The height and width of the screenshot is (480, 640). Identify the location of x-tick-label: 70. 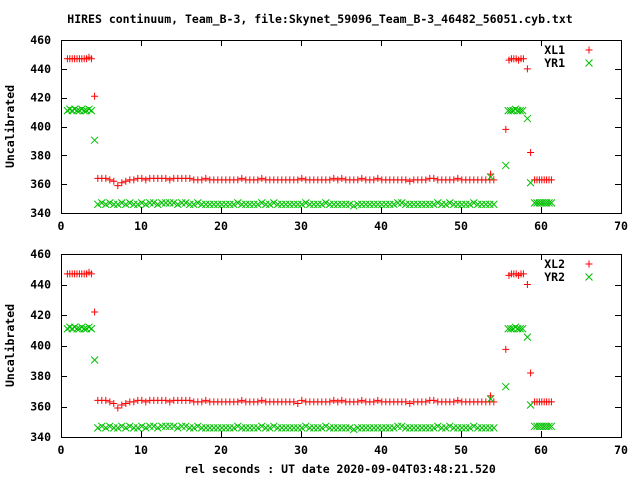
(621, 226).